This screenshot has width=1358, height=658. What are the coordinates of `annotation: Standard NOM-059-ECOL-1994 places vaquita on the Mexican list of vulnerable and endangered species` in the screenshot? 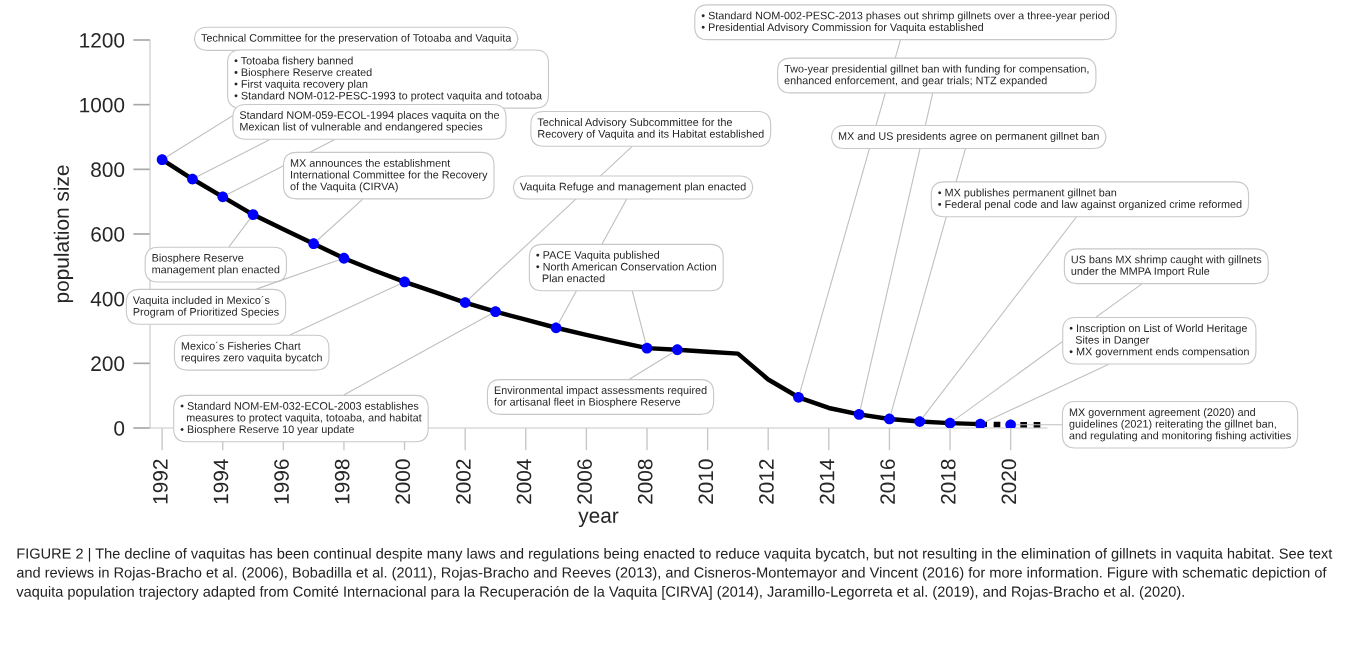 It's located at (369, 121).